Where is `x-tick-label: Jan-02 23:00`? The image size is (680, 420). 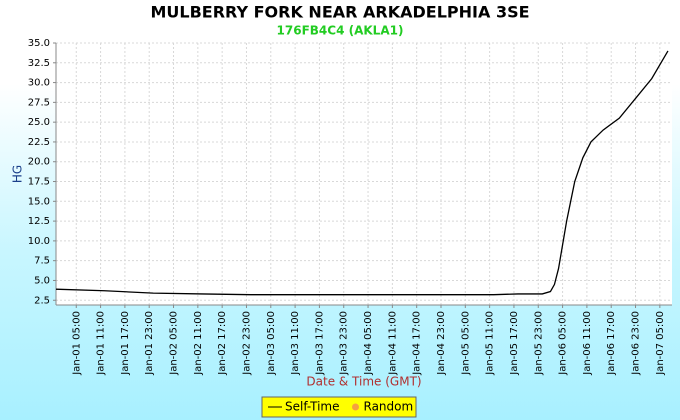
x-tick-label: Jan-02 23:00 is located at coordinates (246, 343).